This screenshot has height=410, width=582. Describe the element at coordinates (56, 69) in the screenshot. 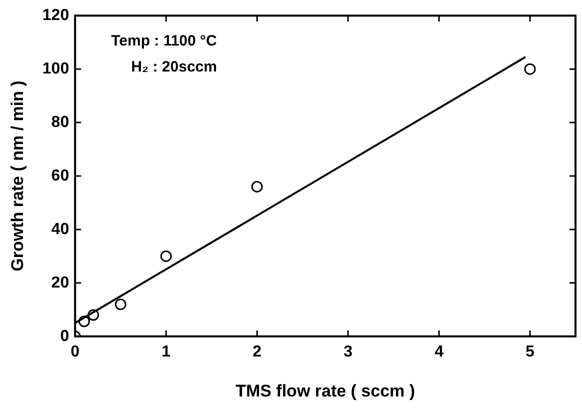

I see `y-tick-label: 100` at that location.